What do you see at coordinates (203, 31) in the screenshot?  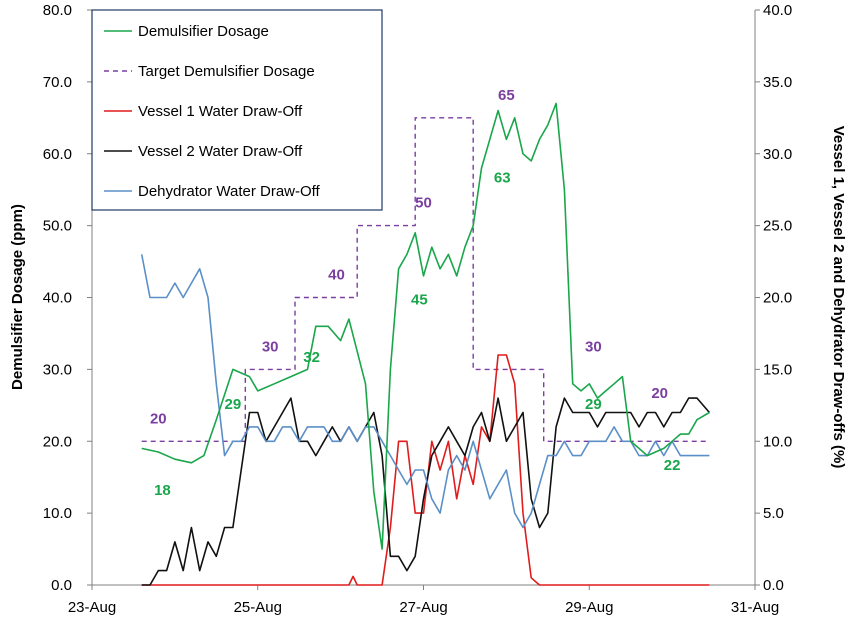 I see `legend-label: Demulsifier Dosage` at bounding box center [203, 31].